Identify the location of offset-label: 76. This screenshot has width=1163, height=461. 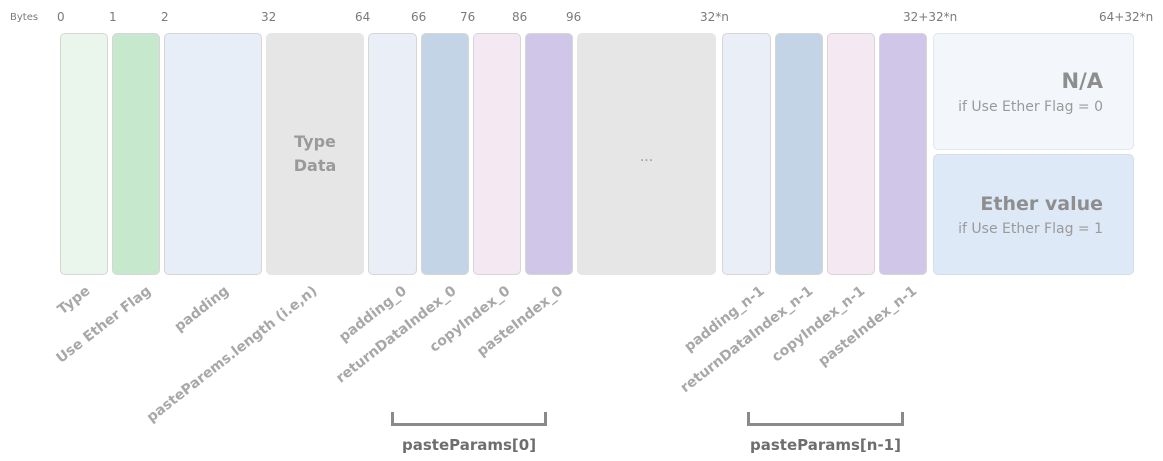
(468, 17).